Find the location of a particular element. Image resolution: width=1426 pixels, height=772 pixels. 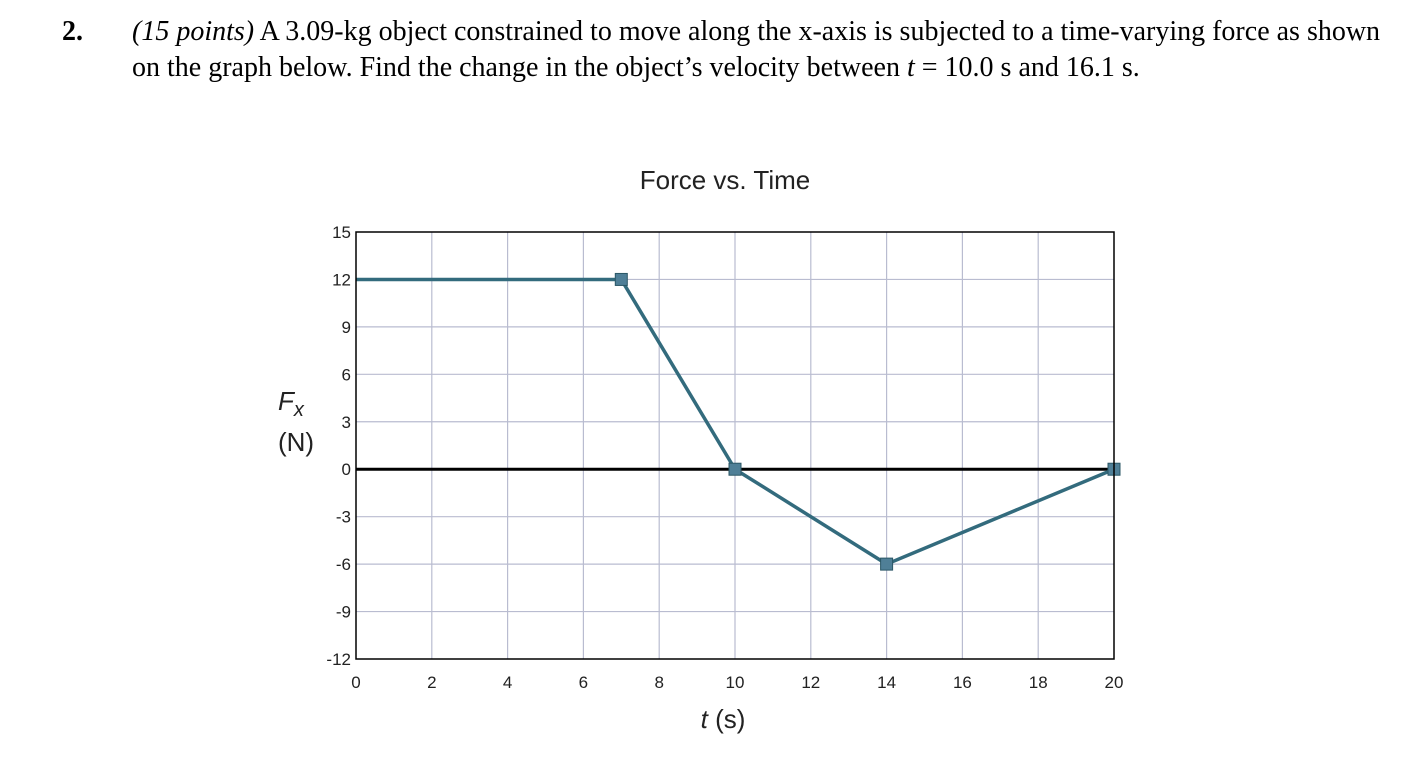

y-tick-label: 6 is located at coordinates (346, 374).